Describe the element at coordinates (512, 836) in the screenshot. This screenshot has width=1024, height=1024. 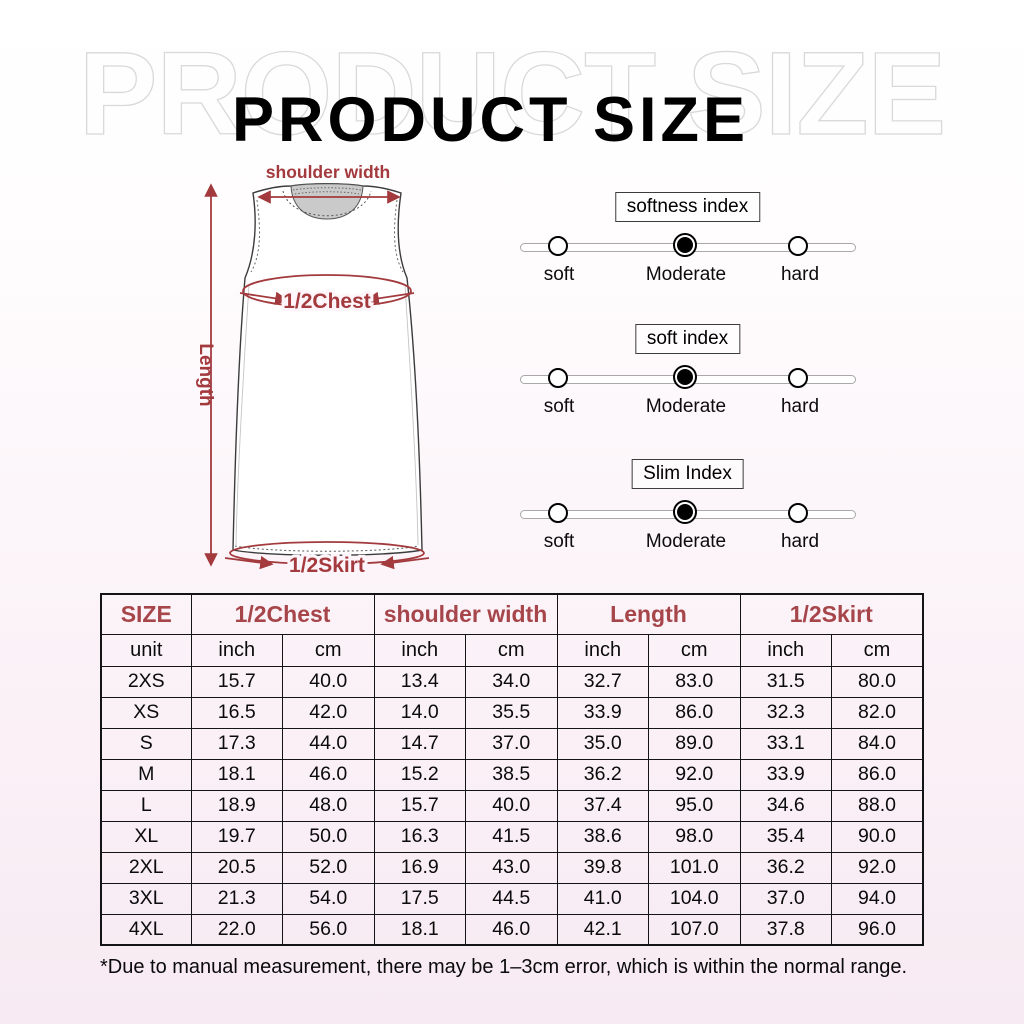
I see `table-row: XL 19.7 50.0 16.3 41.5 38.6 98.0 35.4 90.0` at that location.